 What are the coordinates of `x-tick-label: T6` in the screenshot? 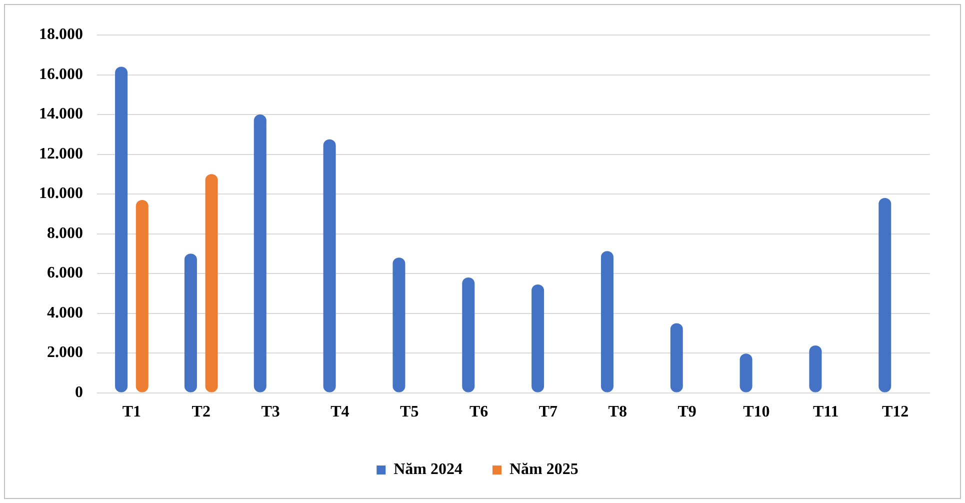 It's located at (478, 412).